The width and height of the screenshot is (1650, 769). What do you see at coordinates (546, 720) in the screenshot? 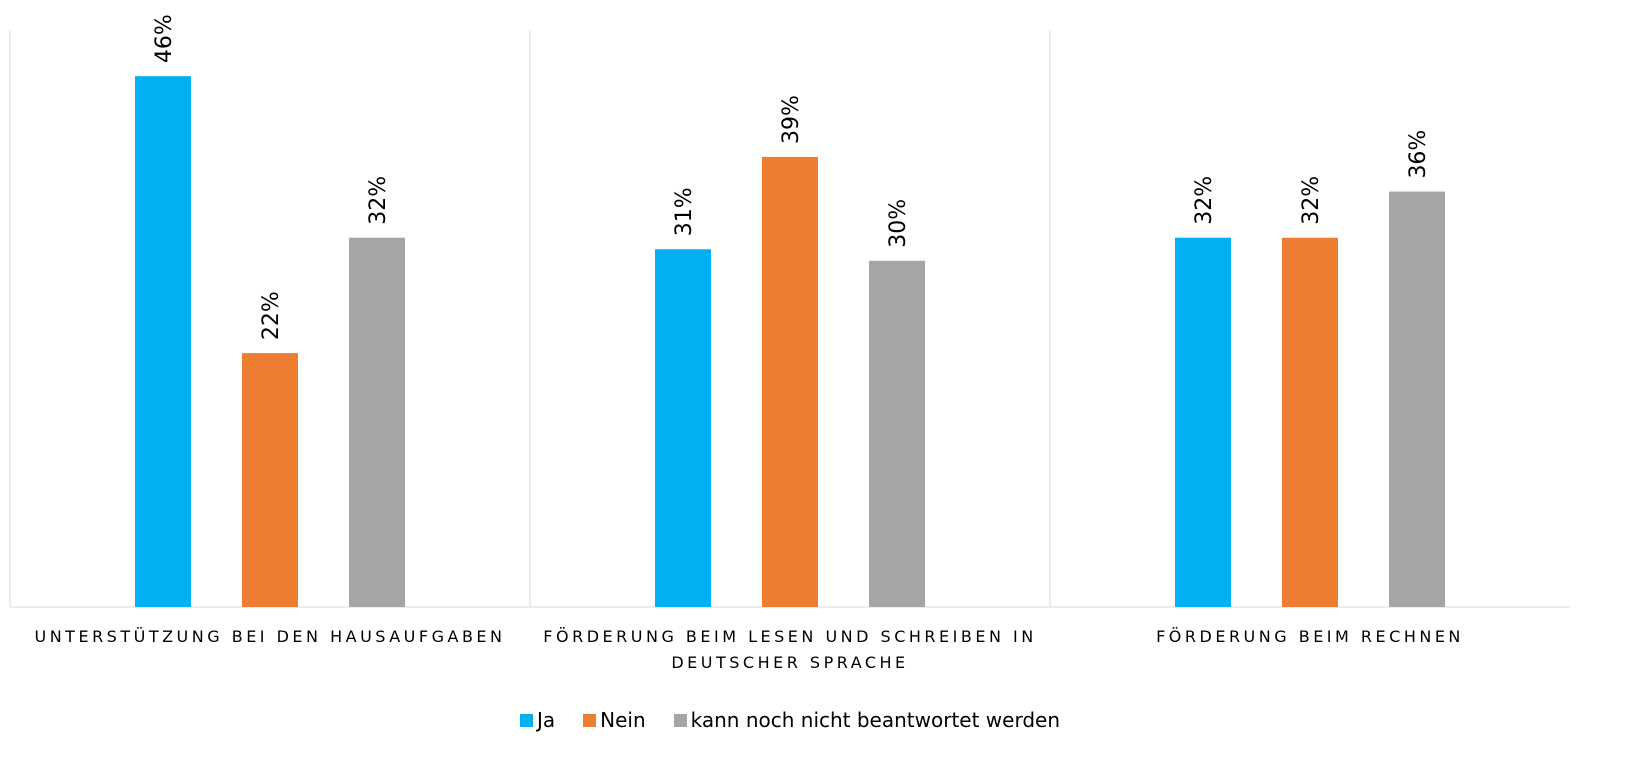
I see `legend-label: Ja` at bounding box center [546, 720].